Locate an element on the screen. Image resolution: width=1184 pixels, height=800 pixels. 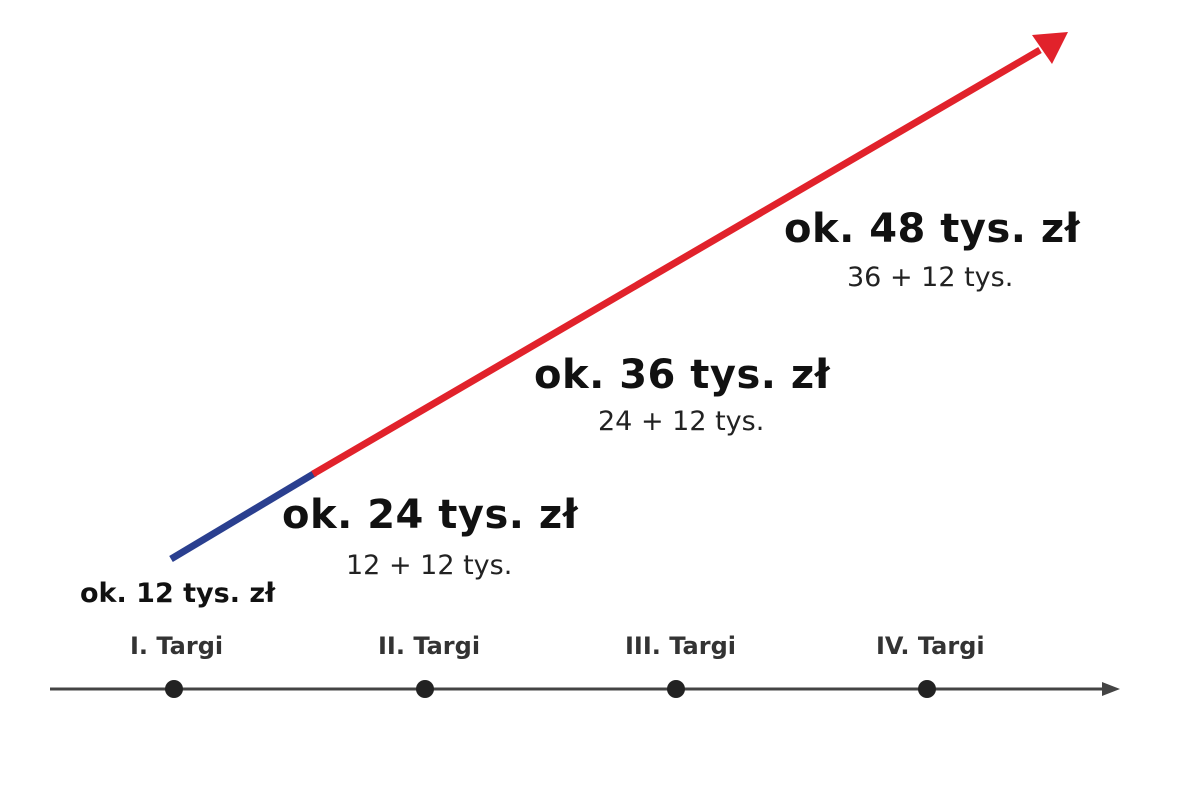
growth-arrowhead is located at coordinates (1050, 48).